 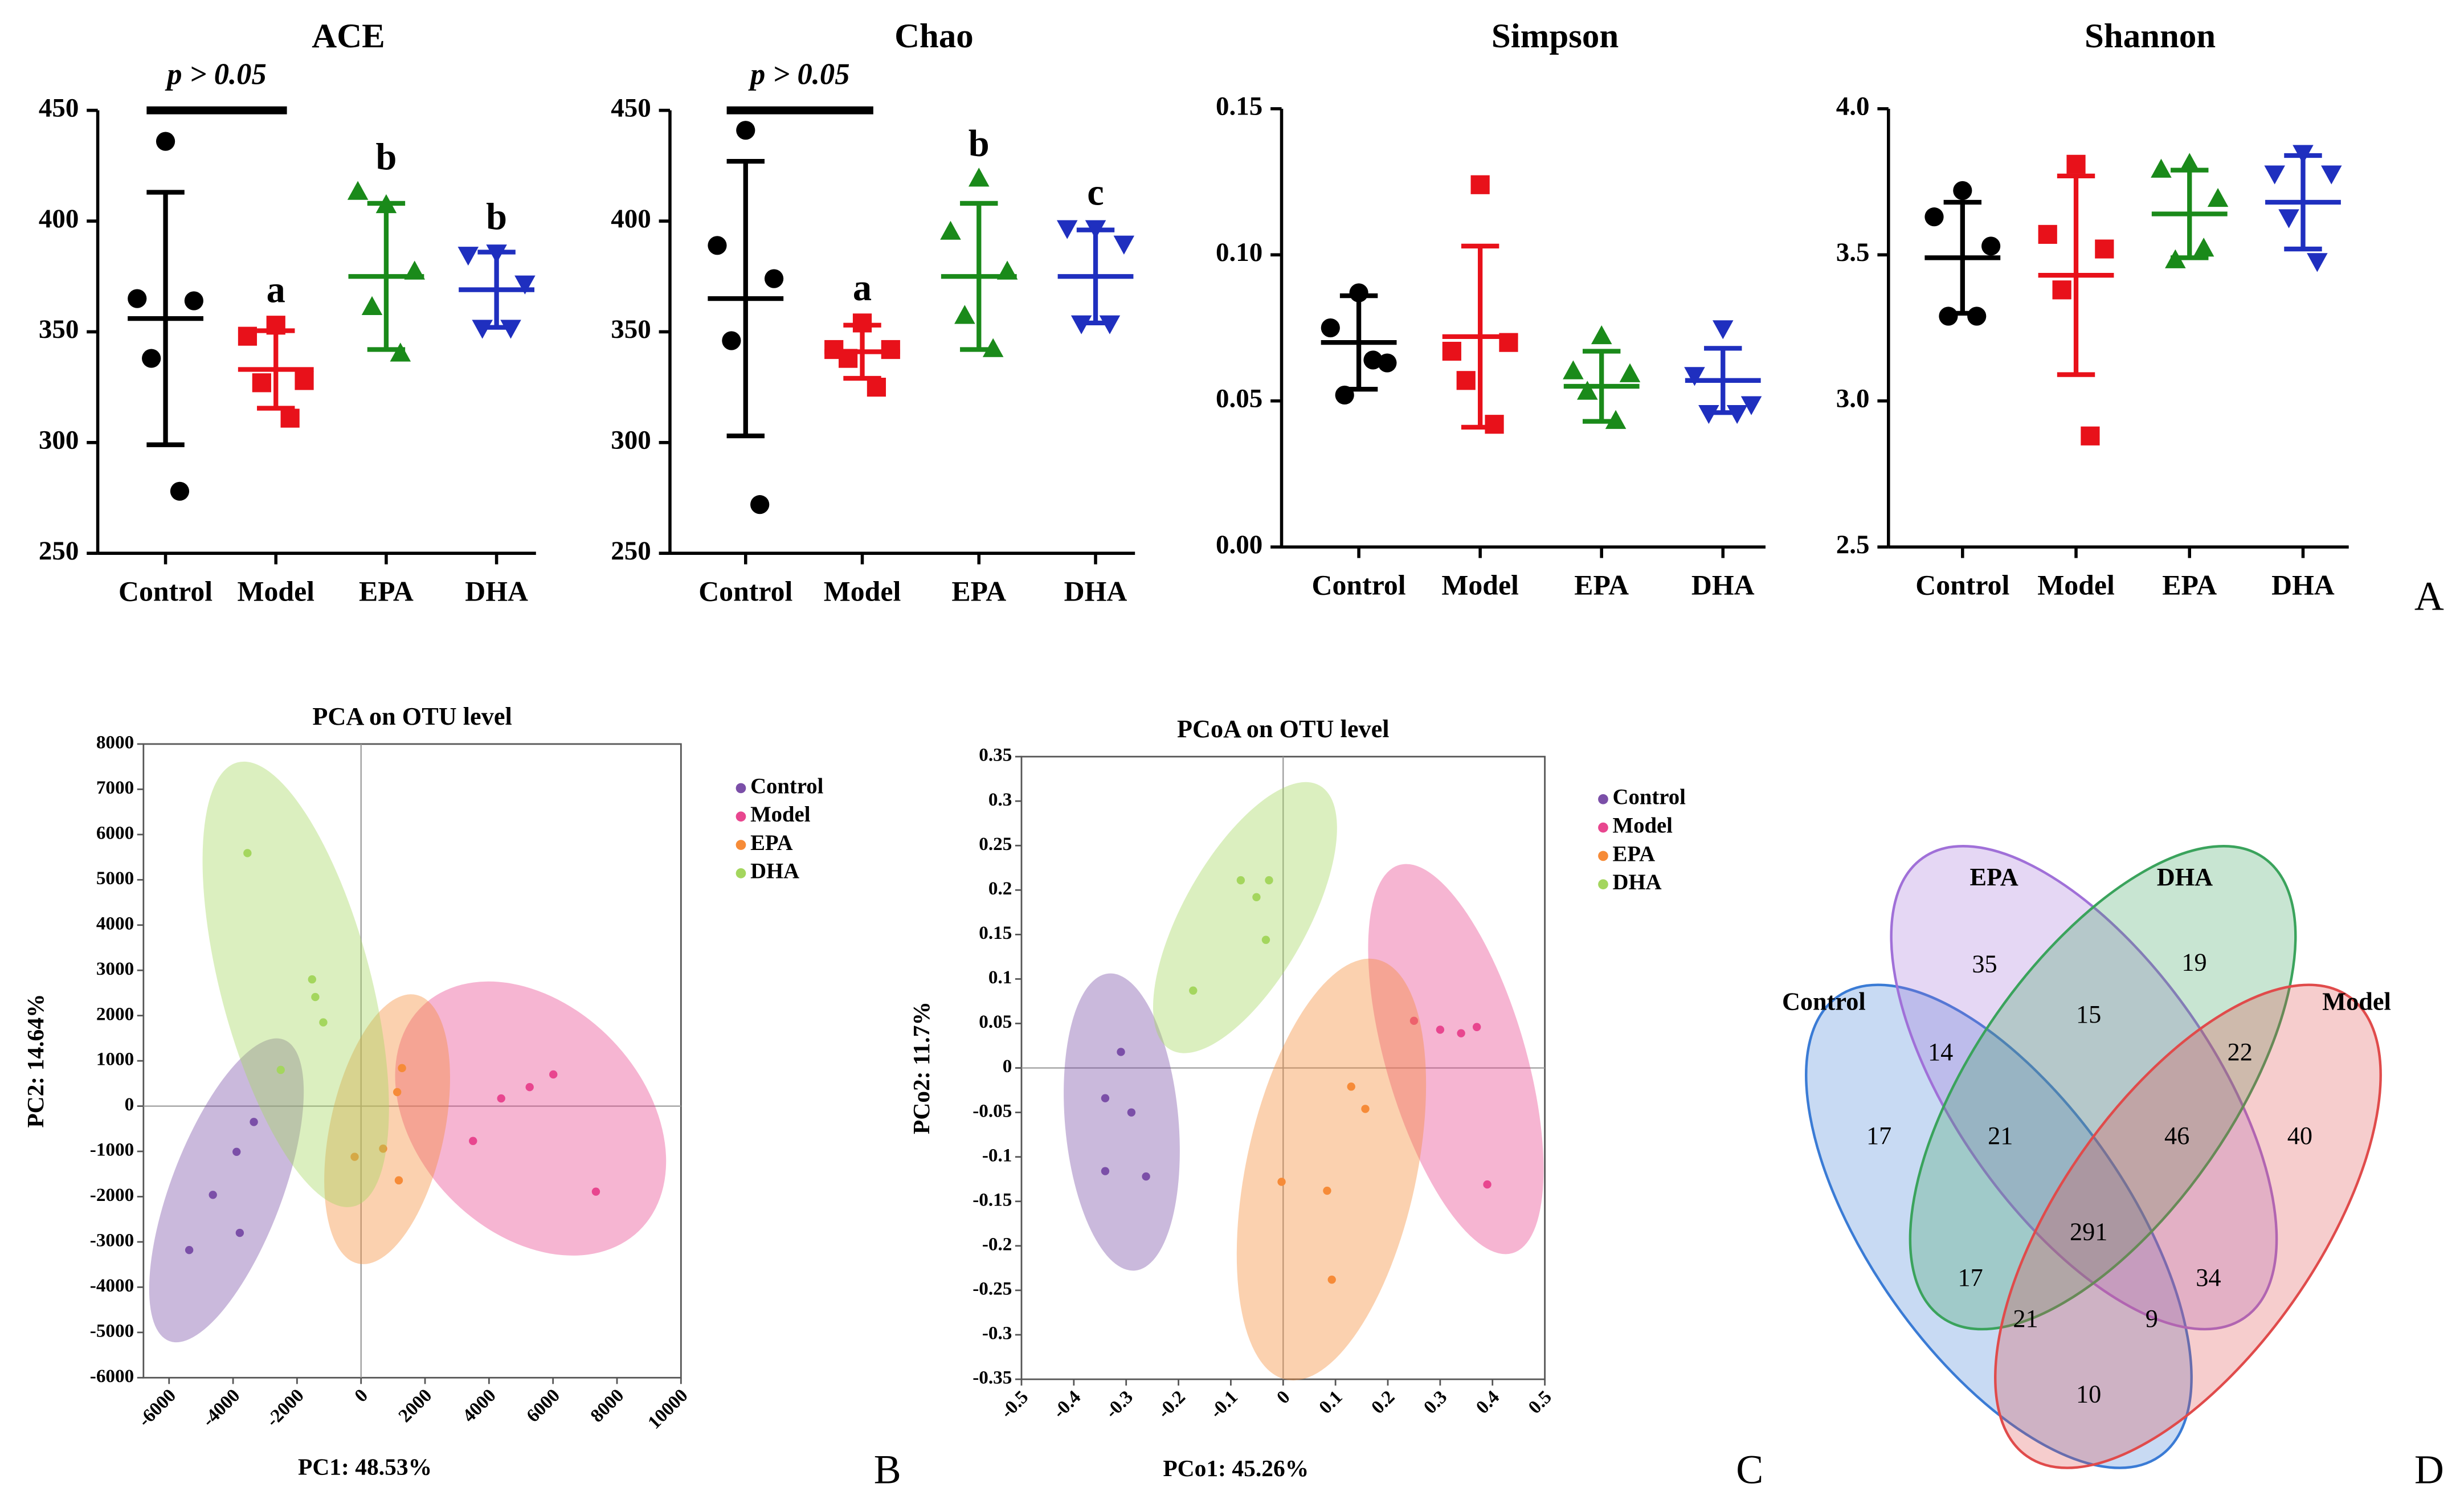 I want to click on y-tick-label: 0.2, so click(x=1000, y=888).